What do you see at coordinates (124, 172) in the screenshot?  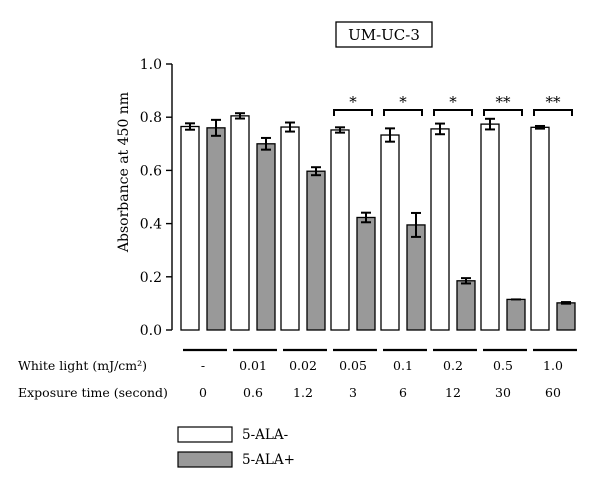 I see `y-axis-title: Absorbance at 450 nm` at bounding box center [124, 172].